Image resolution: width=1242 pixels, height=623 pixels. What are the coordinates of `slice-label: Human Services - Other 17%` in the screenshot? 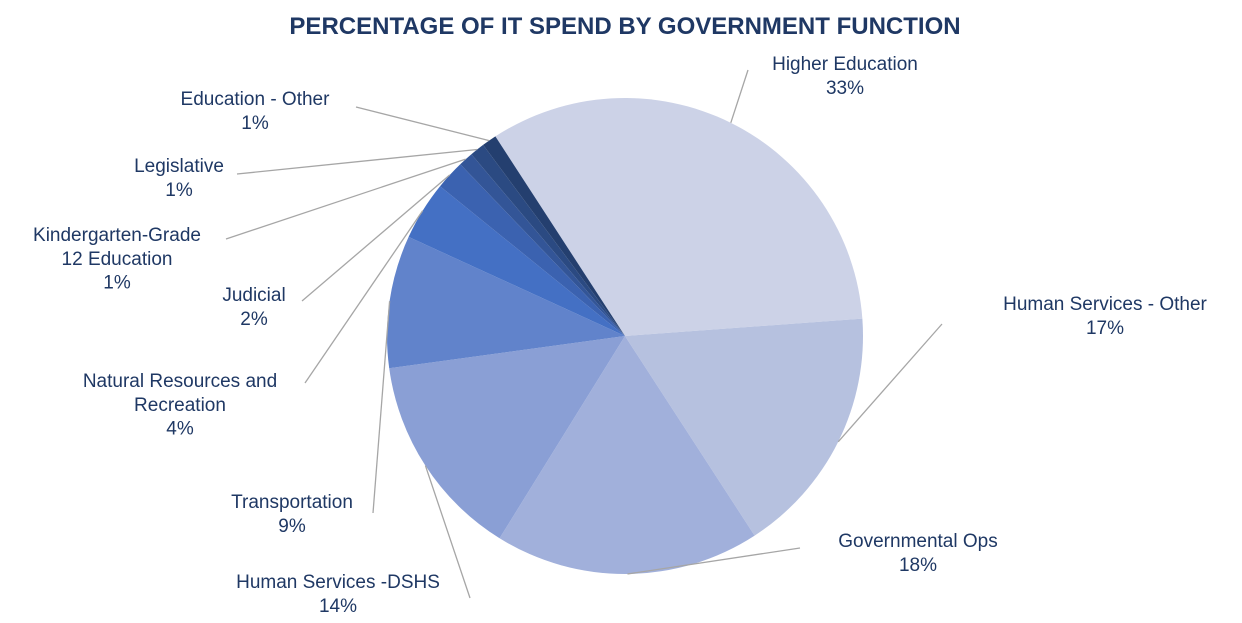 It's located at (1105, 316).